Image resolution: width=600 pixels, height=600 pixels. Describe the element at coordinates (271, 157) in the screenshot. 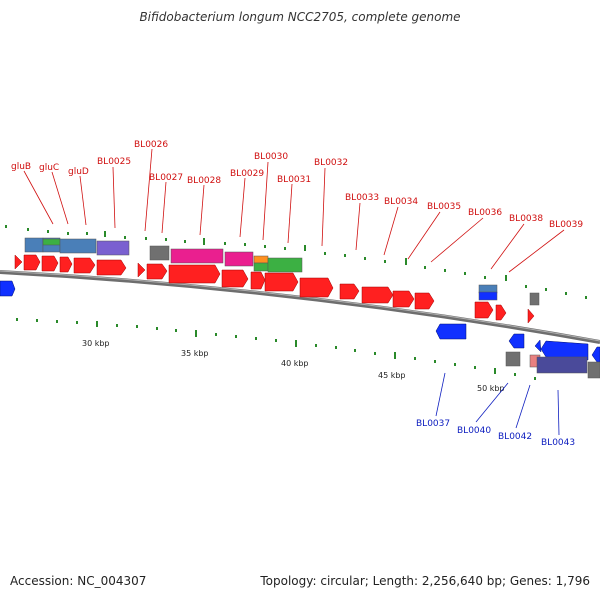

I see `gene-label-bl0030: BL0030` at that location.